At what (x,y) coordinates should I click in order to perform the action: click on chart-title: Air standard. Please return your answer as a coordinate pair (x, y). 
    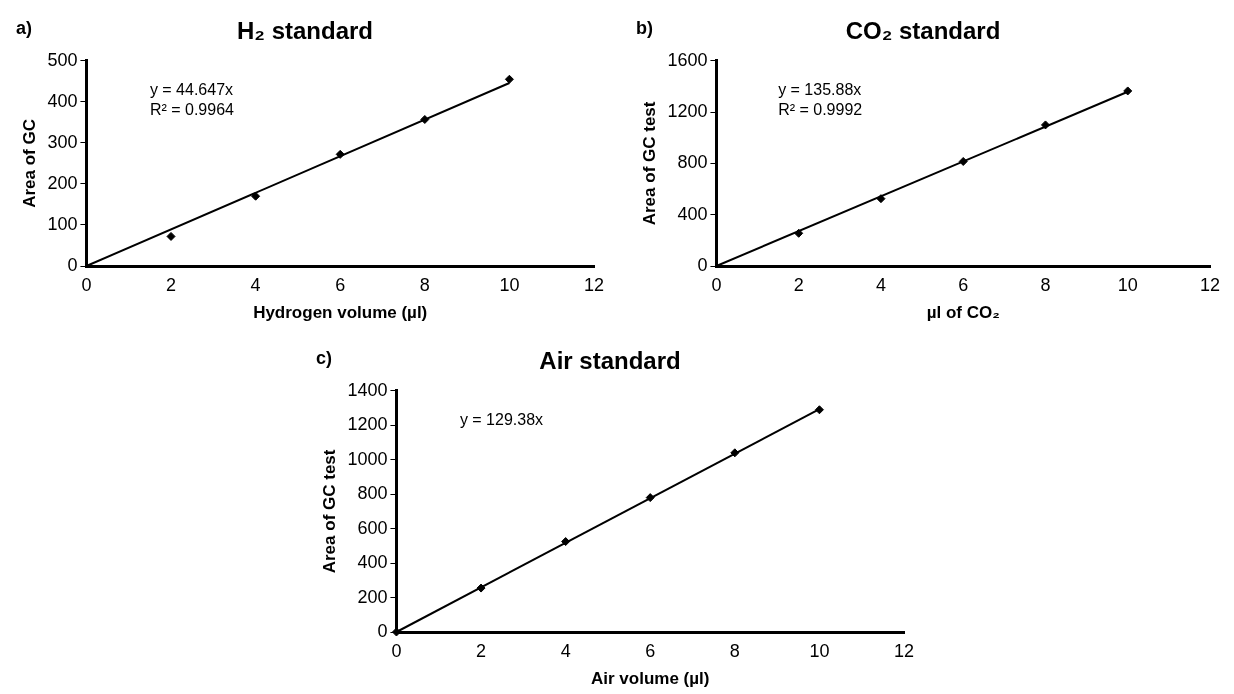
    Looking at the image, I should click on (610, 361).